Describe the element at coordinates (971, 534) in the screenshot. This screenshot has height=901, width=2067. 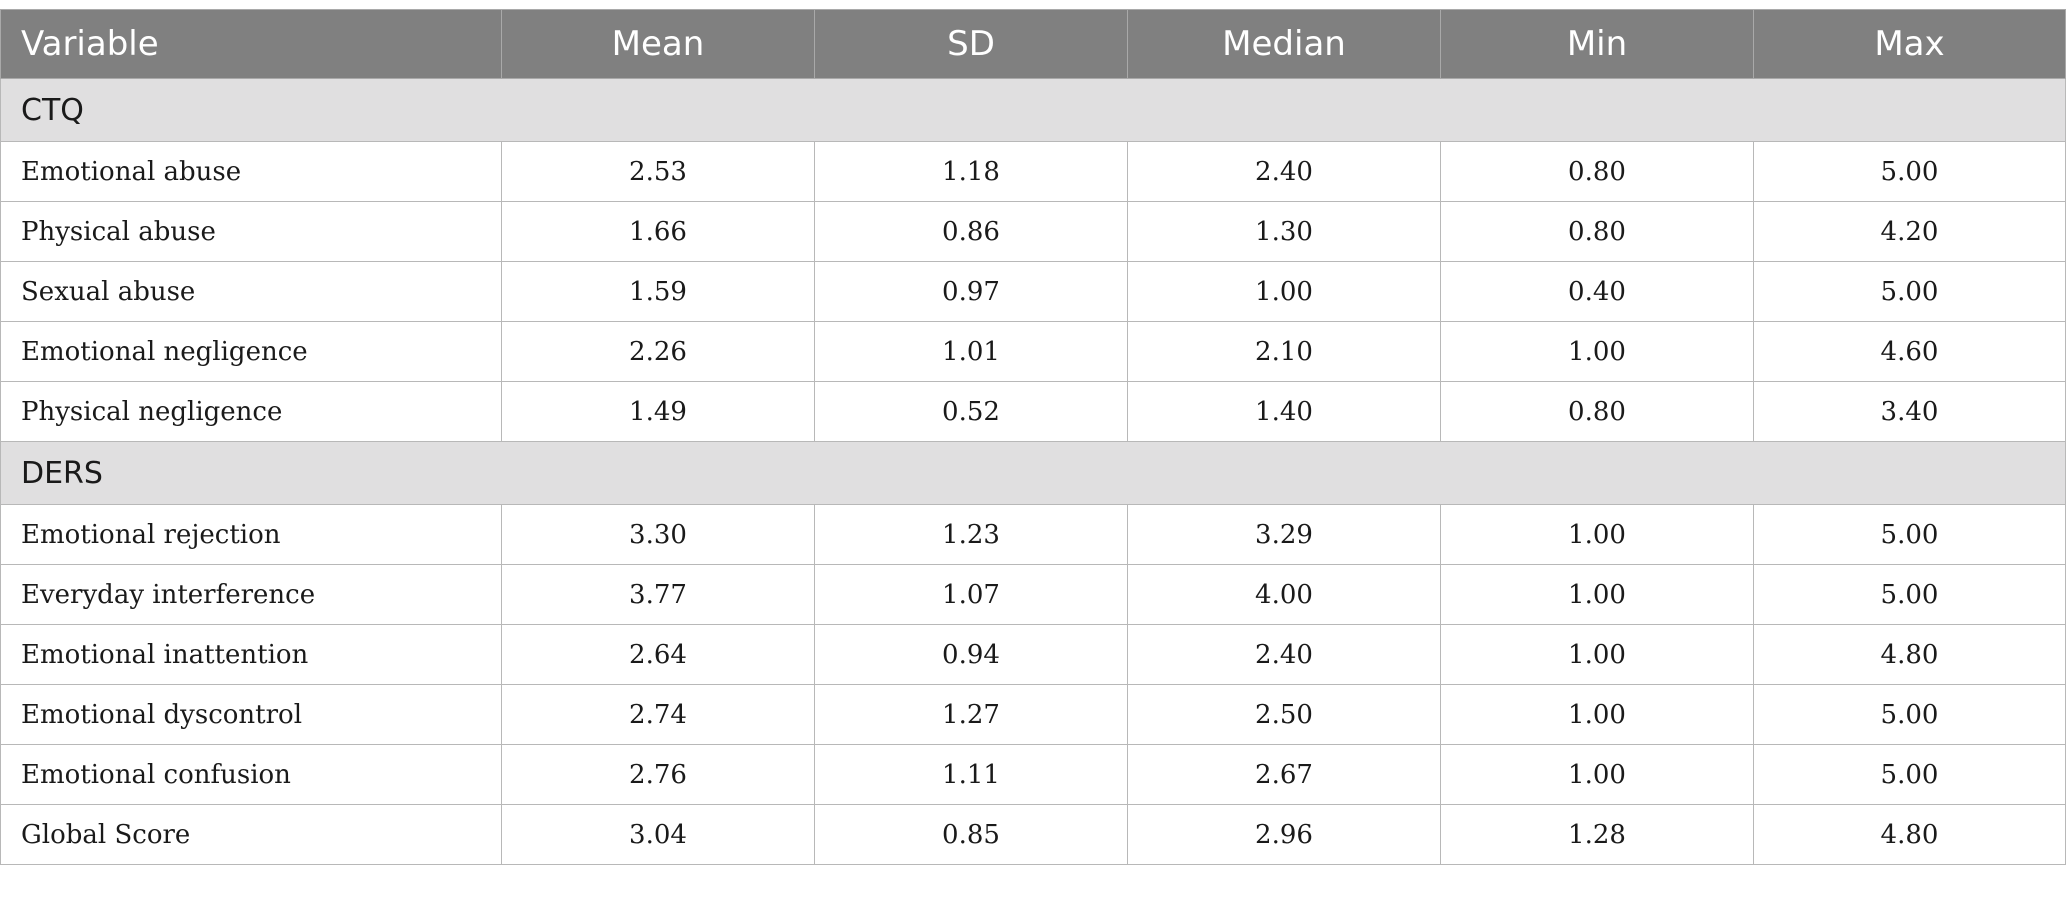
I see `cell-sd: 1.23` at that location.